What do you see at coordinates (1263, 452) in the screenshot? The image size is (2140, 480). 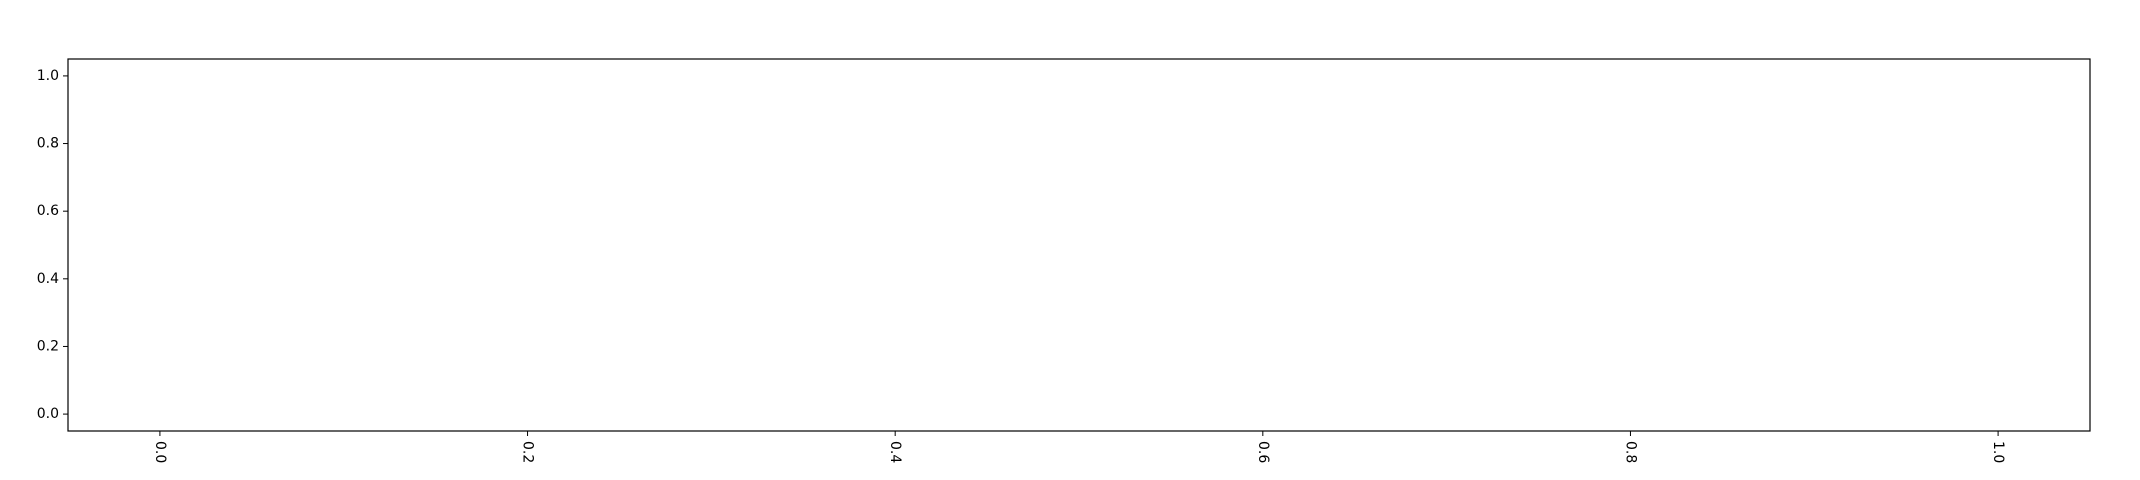 I see `x-tick-label: 0.6` at bounding box center [1263, 452].